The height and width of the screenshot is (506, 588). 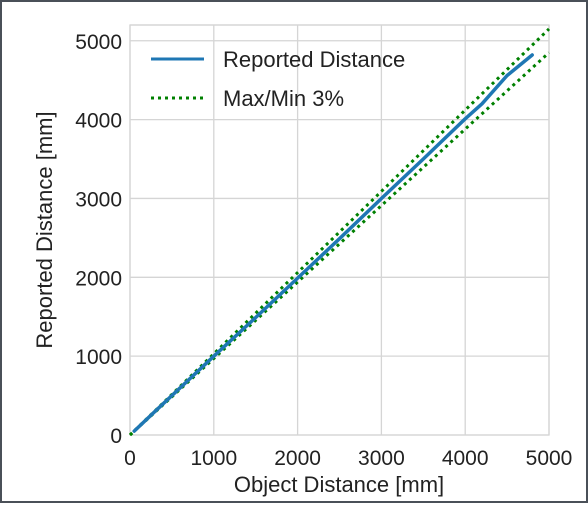 What do you see at coordinates (116, 436) in the screenshot?
I see `y-tick-label: 0` at bounding box center [116, 436].